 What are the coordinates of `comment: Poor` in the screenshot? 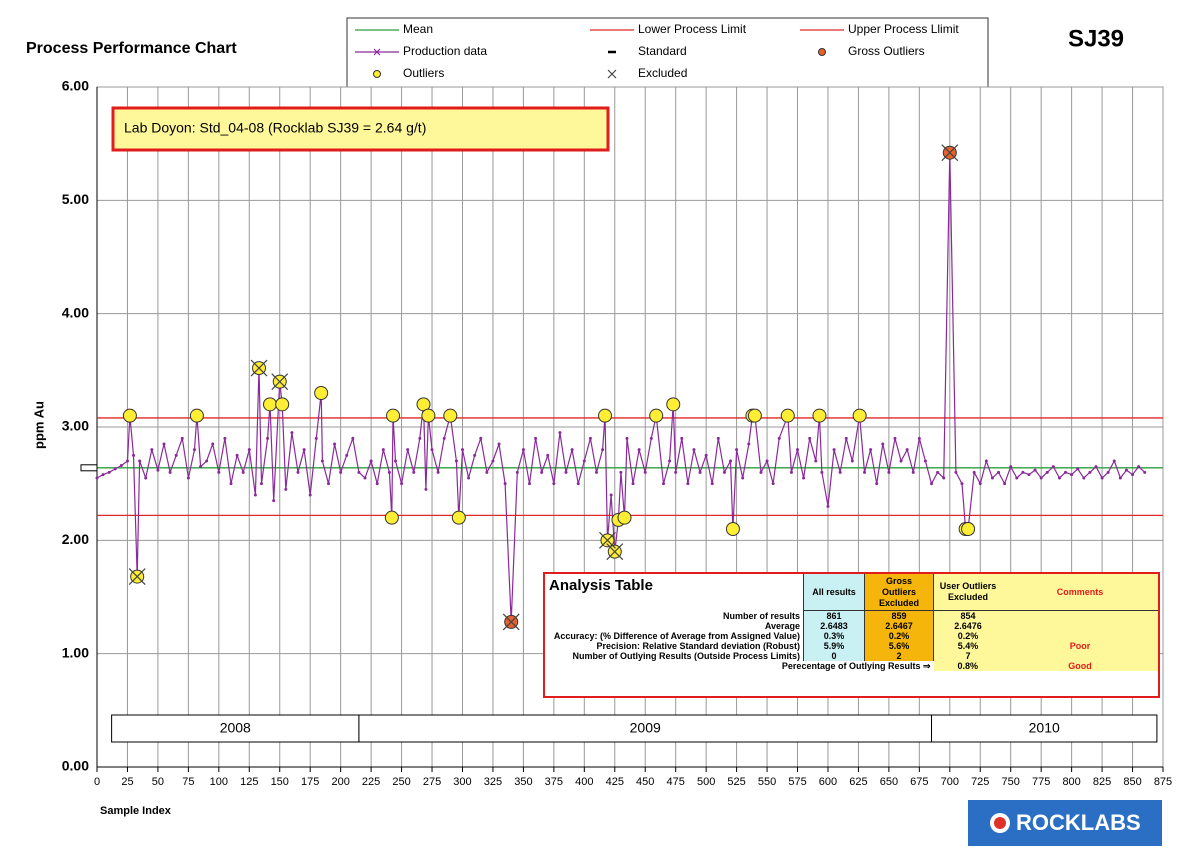 It's located at (1080, 646).